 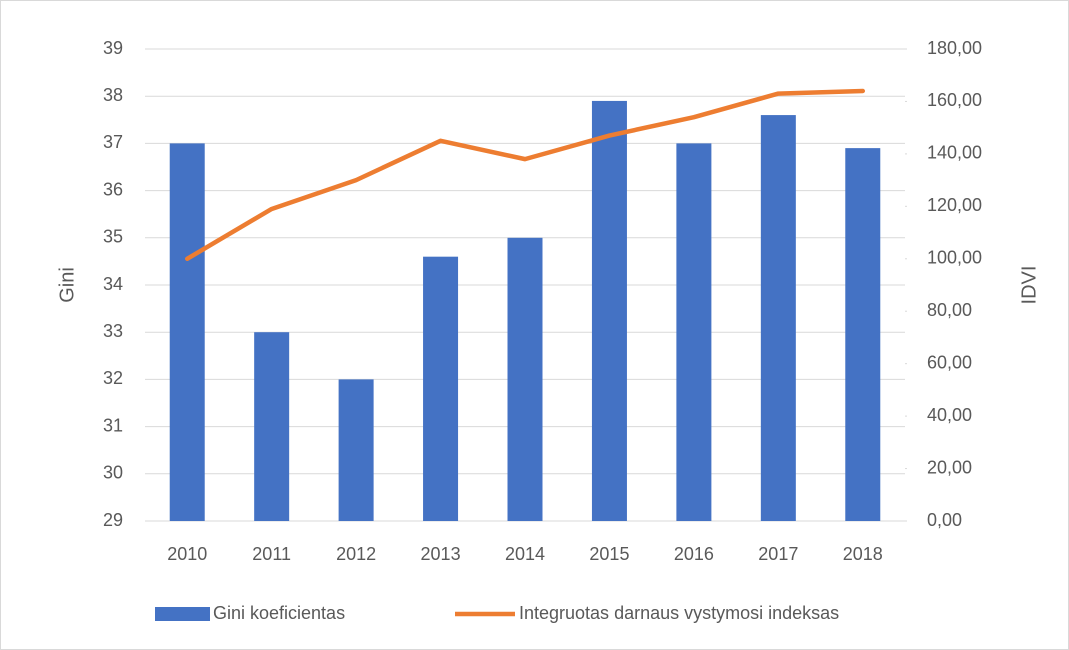 What do you see at coordinates (271, 554) in the screenshot?
I see `x-tick-label: 2011` at bounding box center [271, 554].